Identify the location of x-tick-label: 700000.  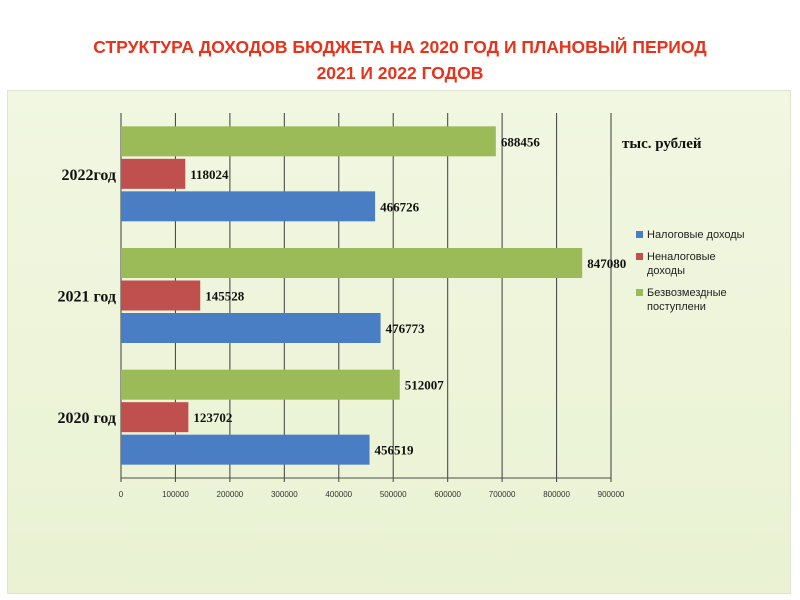
(502, 494).